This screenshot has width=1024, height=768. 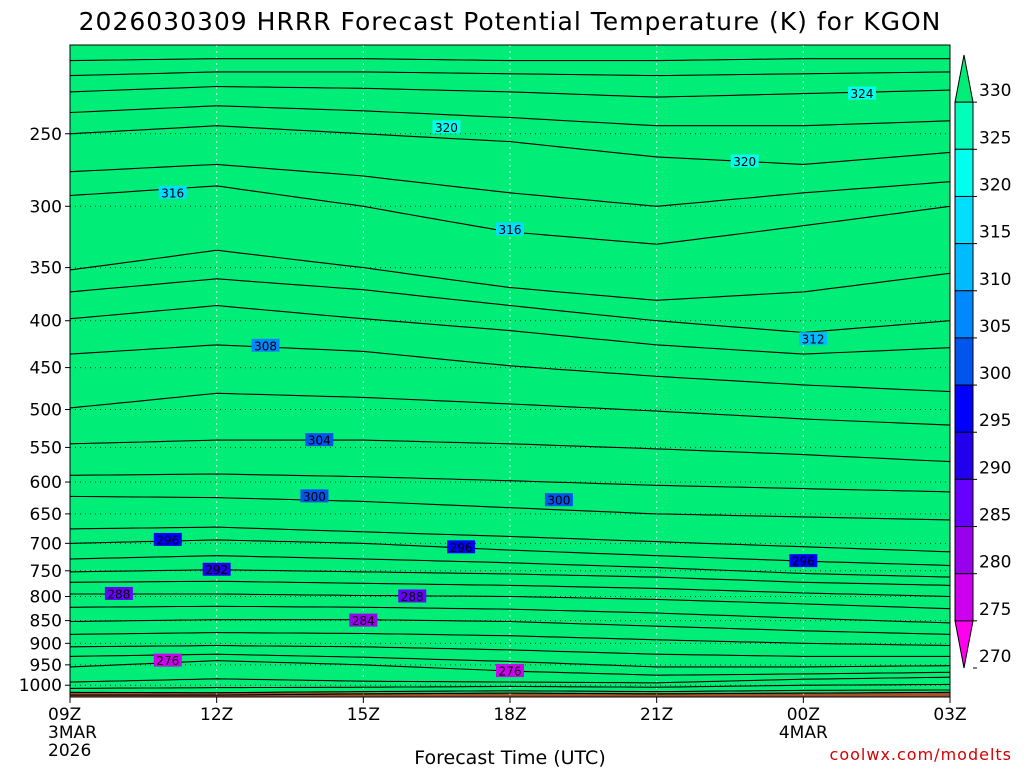 What do you see at coordinates (995, 610) in the screenshot?
I see `colorbar-label: 275` at bounding box center [995, 610].